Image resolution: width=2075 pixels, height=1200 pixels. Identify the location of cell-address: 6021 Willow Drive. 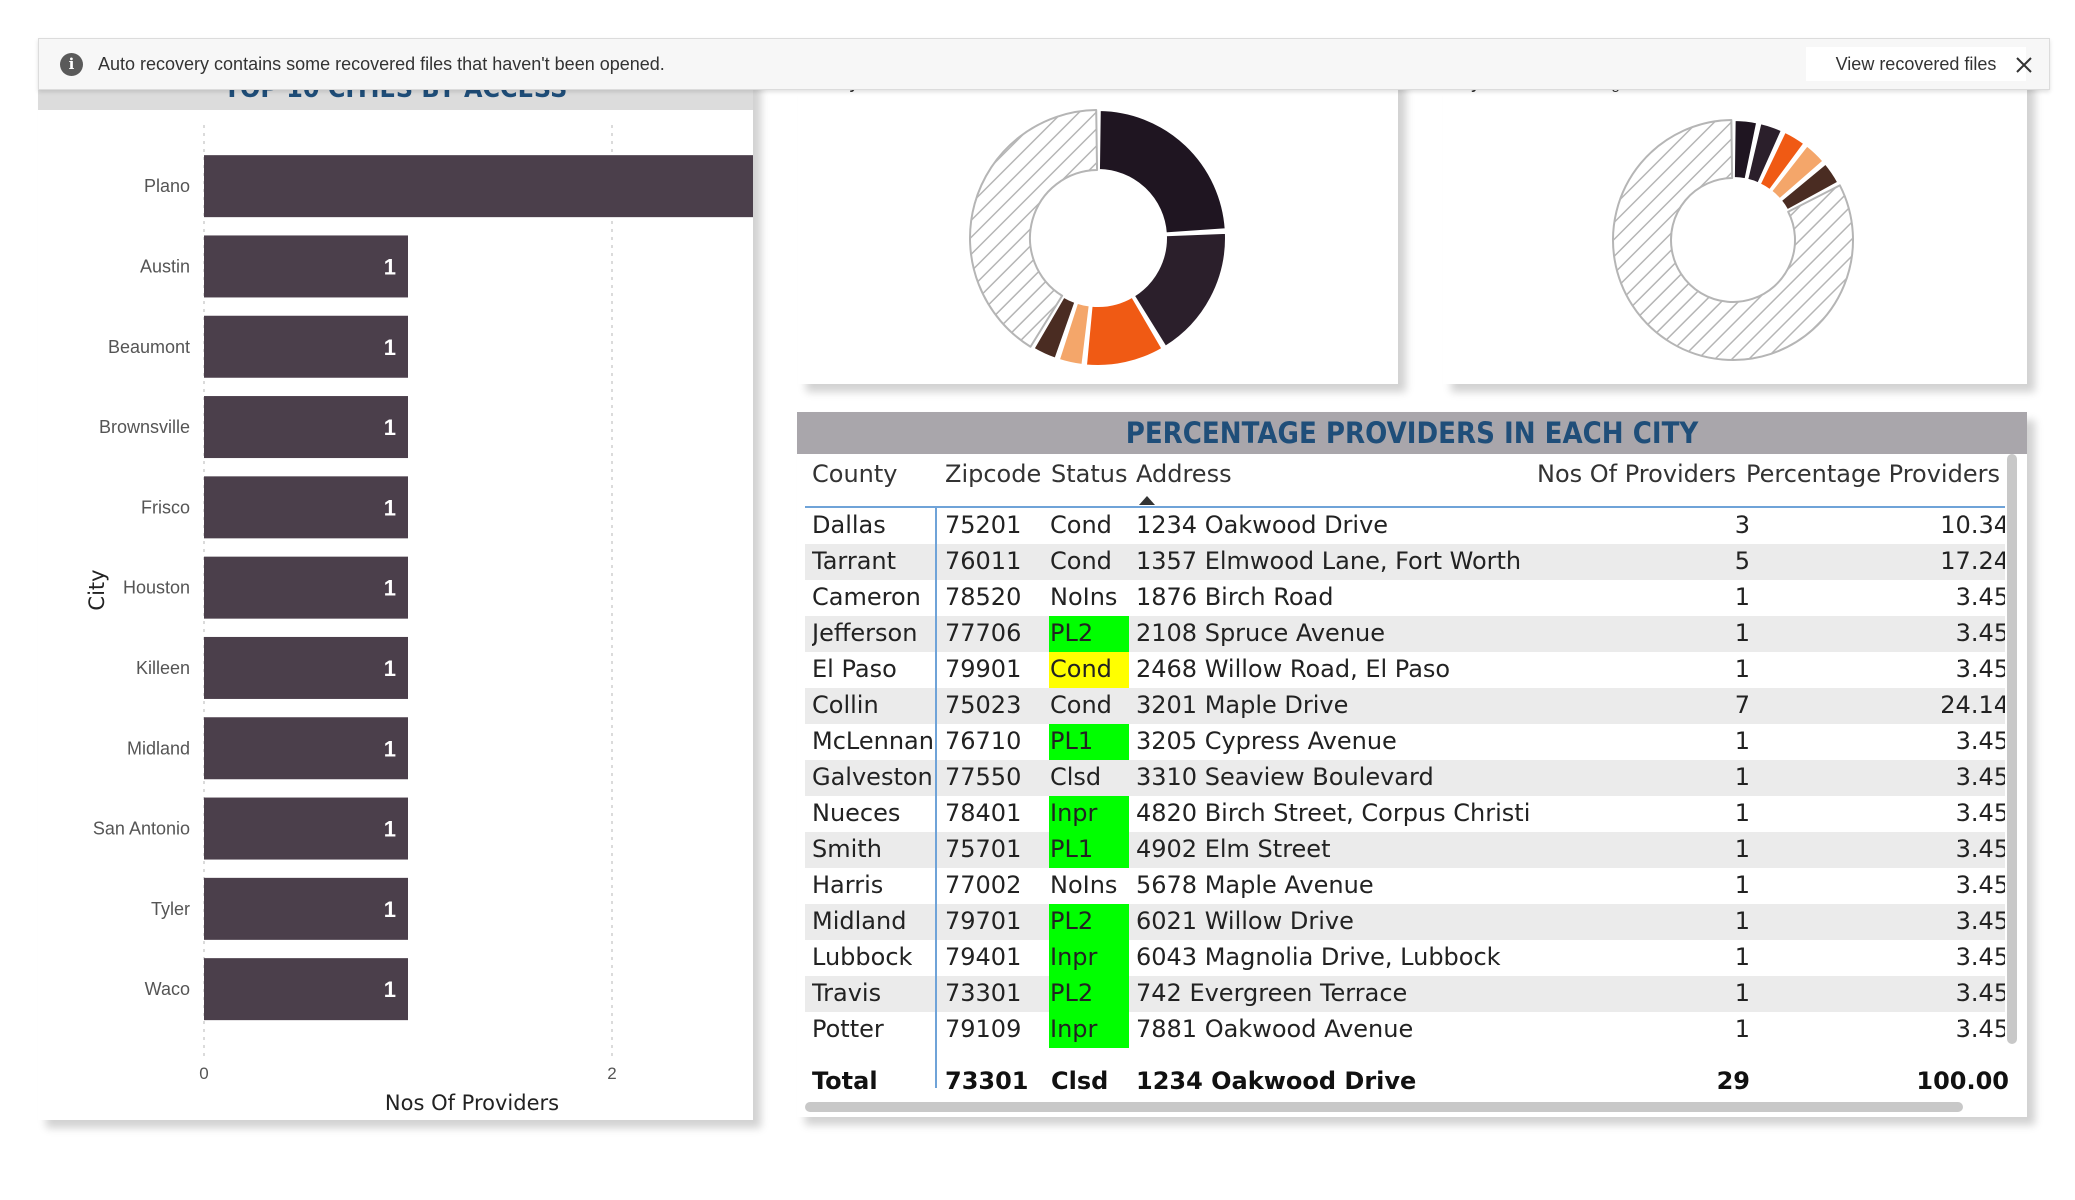
(1245, 921).